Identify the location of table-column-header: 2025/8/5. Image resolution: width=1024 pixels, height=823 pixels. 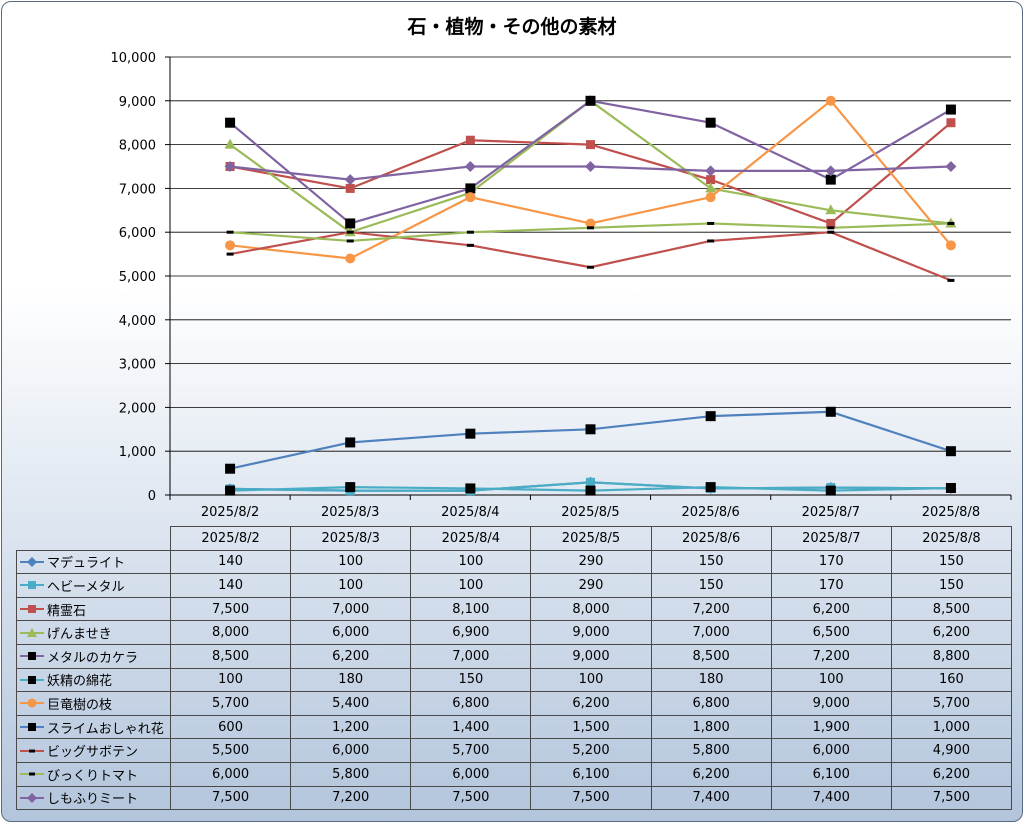
(591, 538).